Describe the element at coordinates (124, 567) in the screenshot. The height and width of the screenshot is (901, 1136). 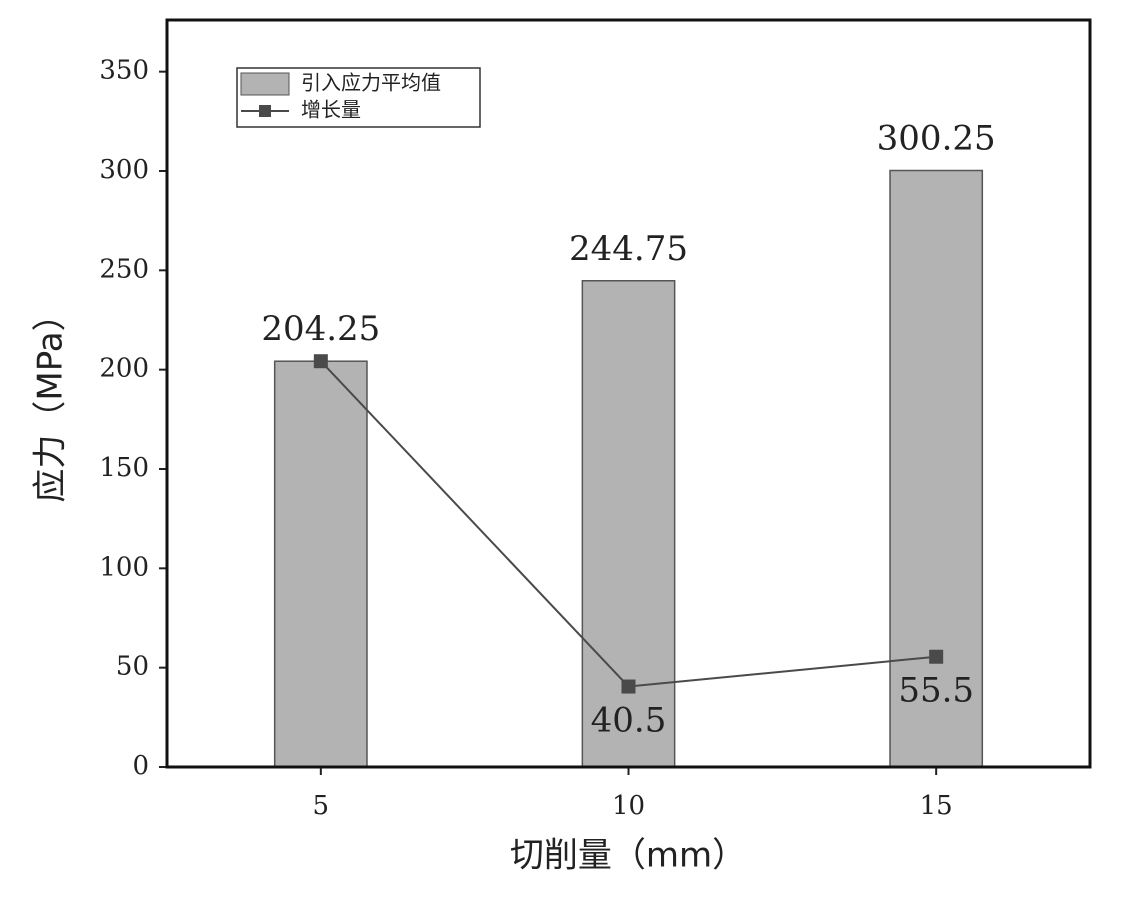
I see `y-tick-label: 100` at that location.